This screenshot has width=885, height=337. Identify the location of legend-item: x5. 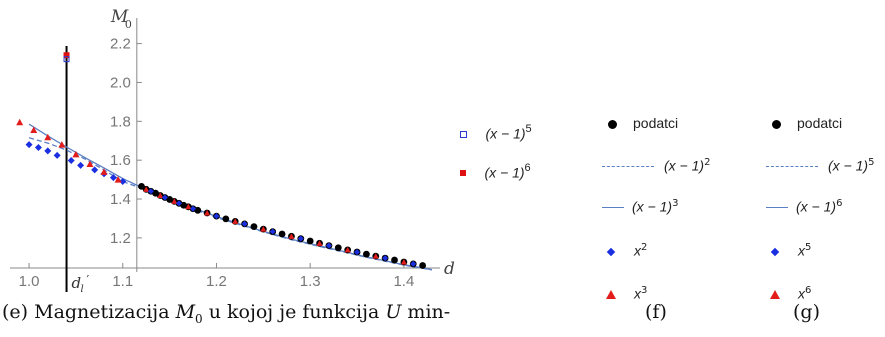
(788, 251).